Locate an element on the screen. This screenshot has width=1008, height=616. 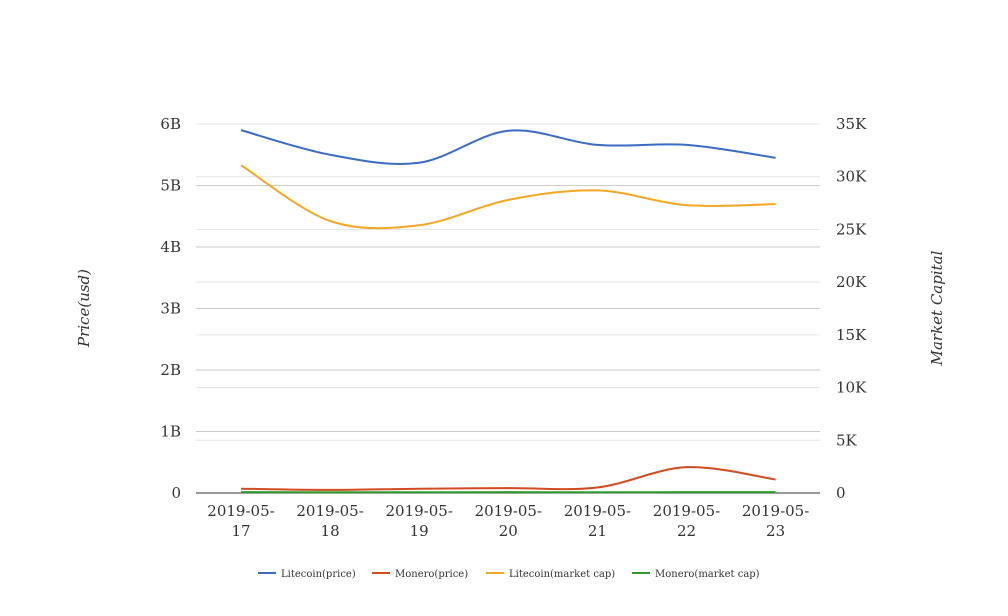
y-tick-label: 6B is located at coordinates (170, 124).